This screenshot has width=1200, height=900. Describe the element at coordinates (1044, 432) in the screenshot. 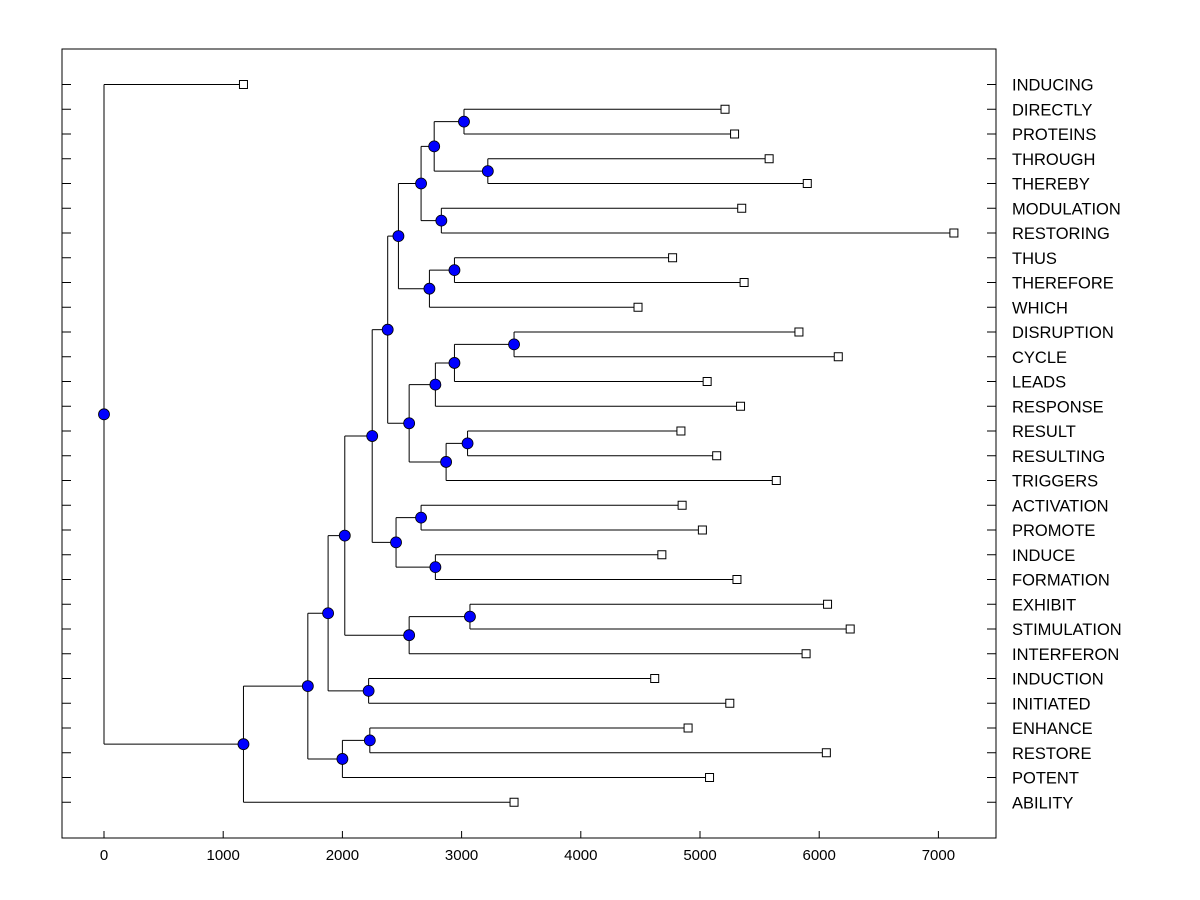

I see `leaf-label: RESULT` at that location.